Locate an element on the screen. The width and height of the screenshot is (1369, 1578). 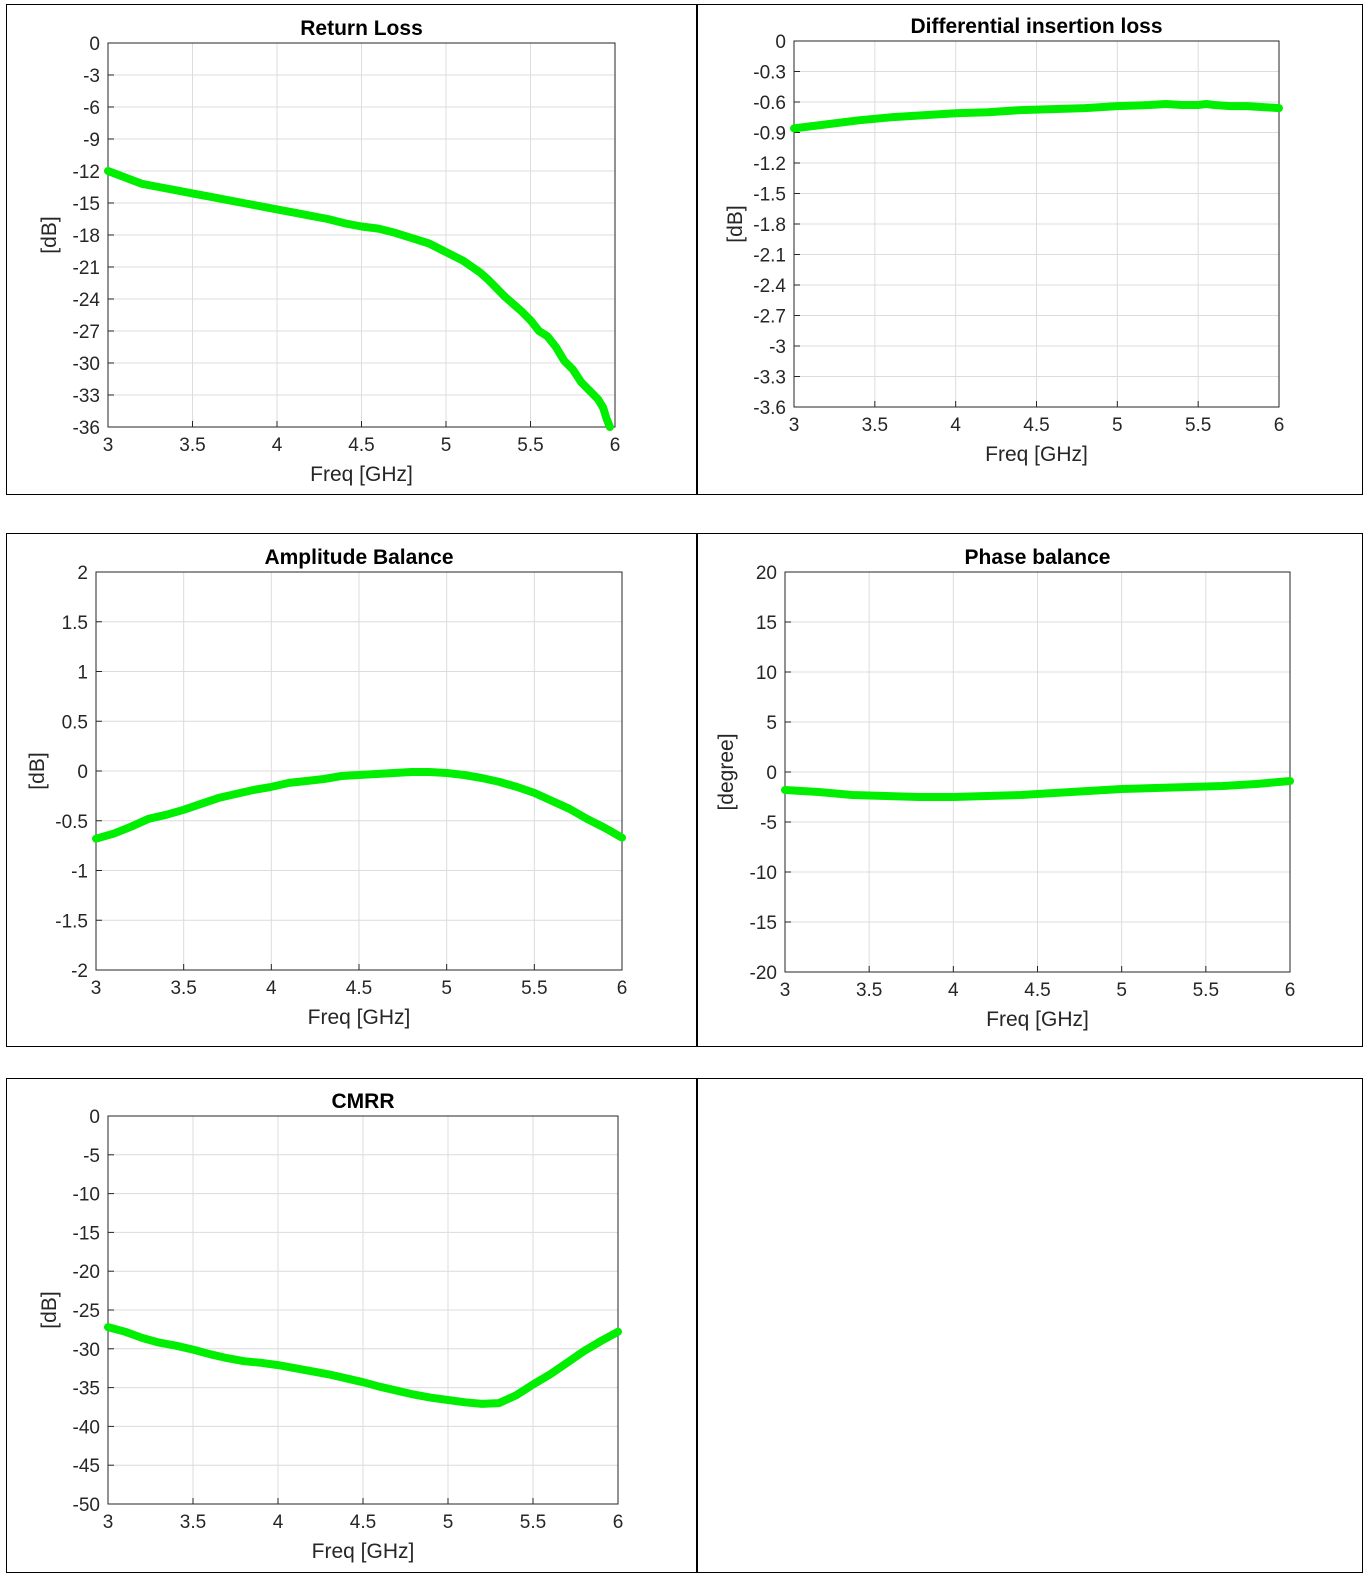
chart-0-xtick-label-2: 4 is located at coordinates (277, 445).